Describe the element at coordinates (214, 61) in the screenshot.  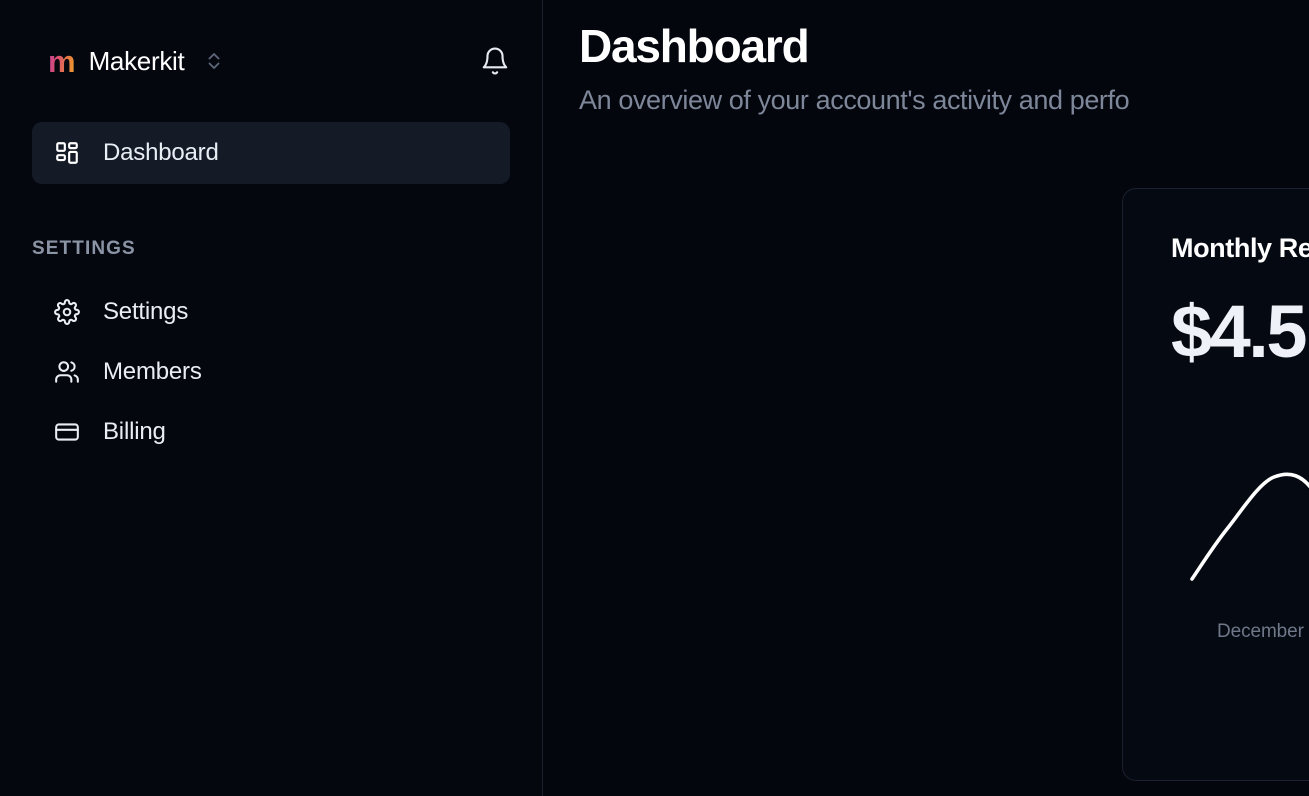
I see `chevrons-up-down-icon` at that location.